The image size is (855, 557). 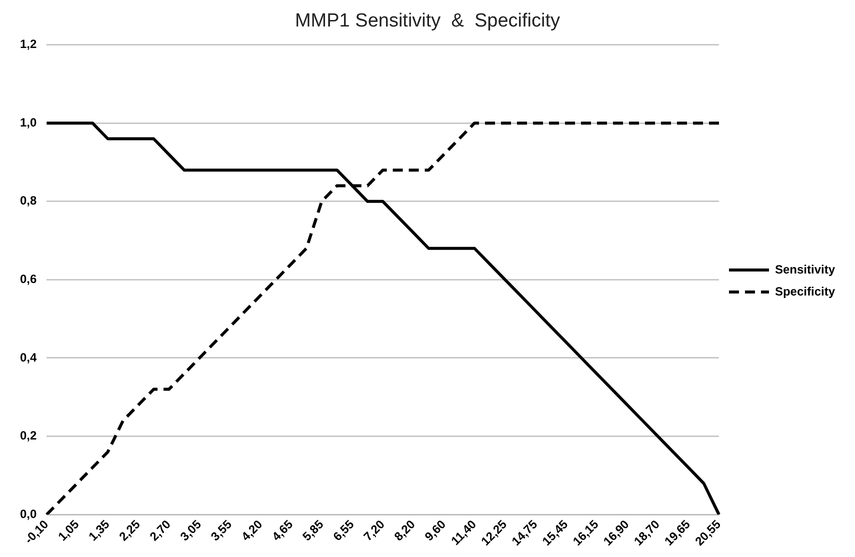 I want to click on y-tick-label: 0,0, so click(x=28, y=513).